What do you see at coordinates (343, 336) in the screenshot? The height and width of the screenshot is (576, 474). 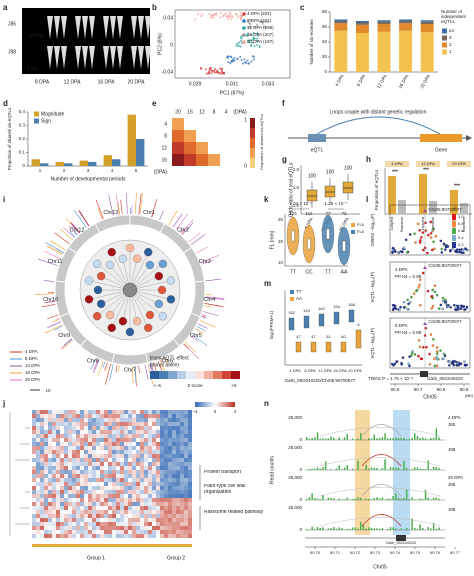 I see `label: 40` at bounding box center [343, 336].